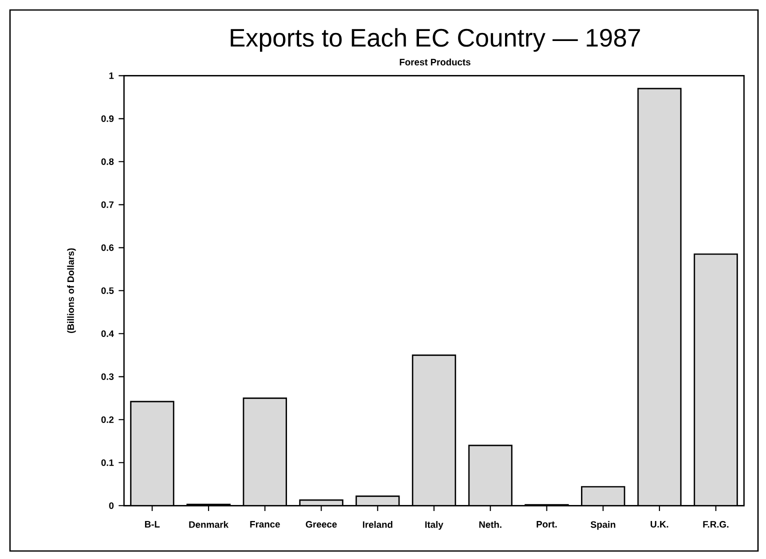  What do you see at coordinates (107, 290) in the screenshot?
I see `y-tick-label: 0.5` at bounding box center [107, 290].